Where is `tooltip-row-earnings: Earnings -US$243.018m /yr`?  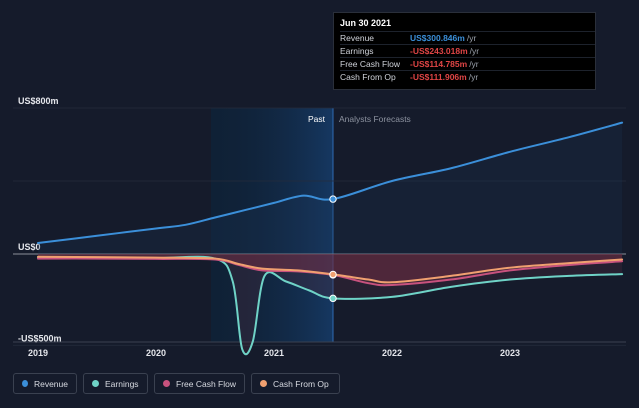
tooltip-row-earnings: Earnings -US$243.018m /yr is located at coordinates (467, 50).